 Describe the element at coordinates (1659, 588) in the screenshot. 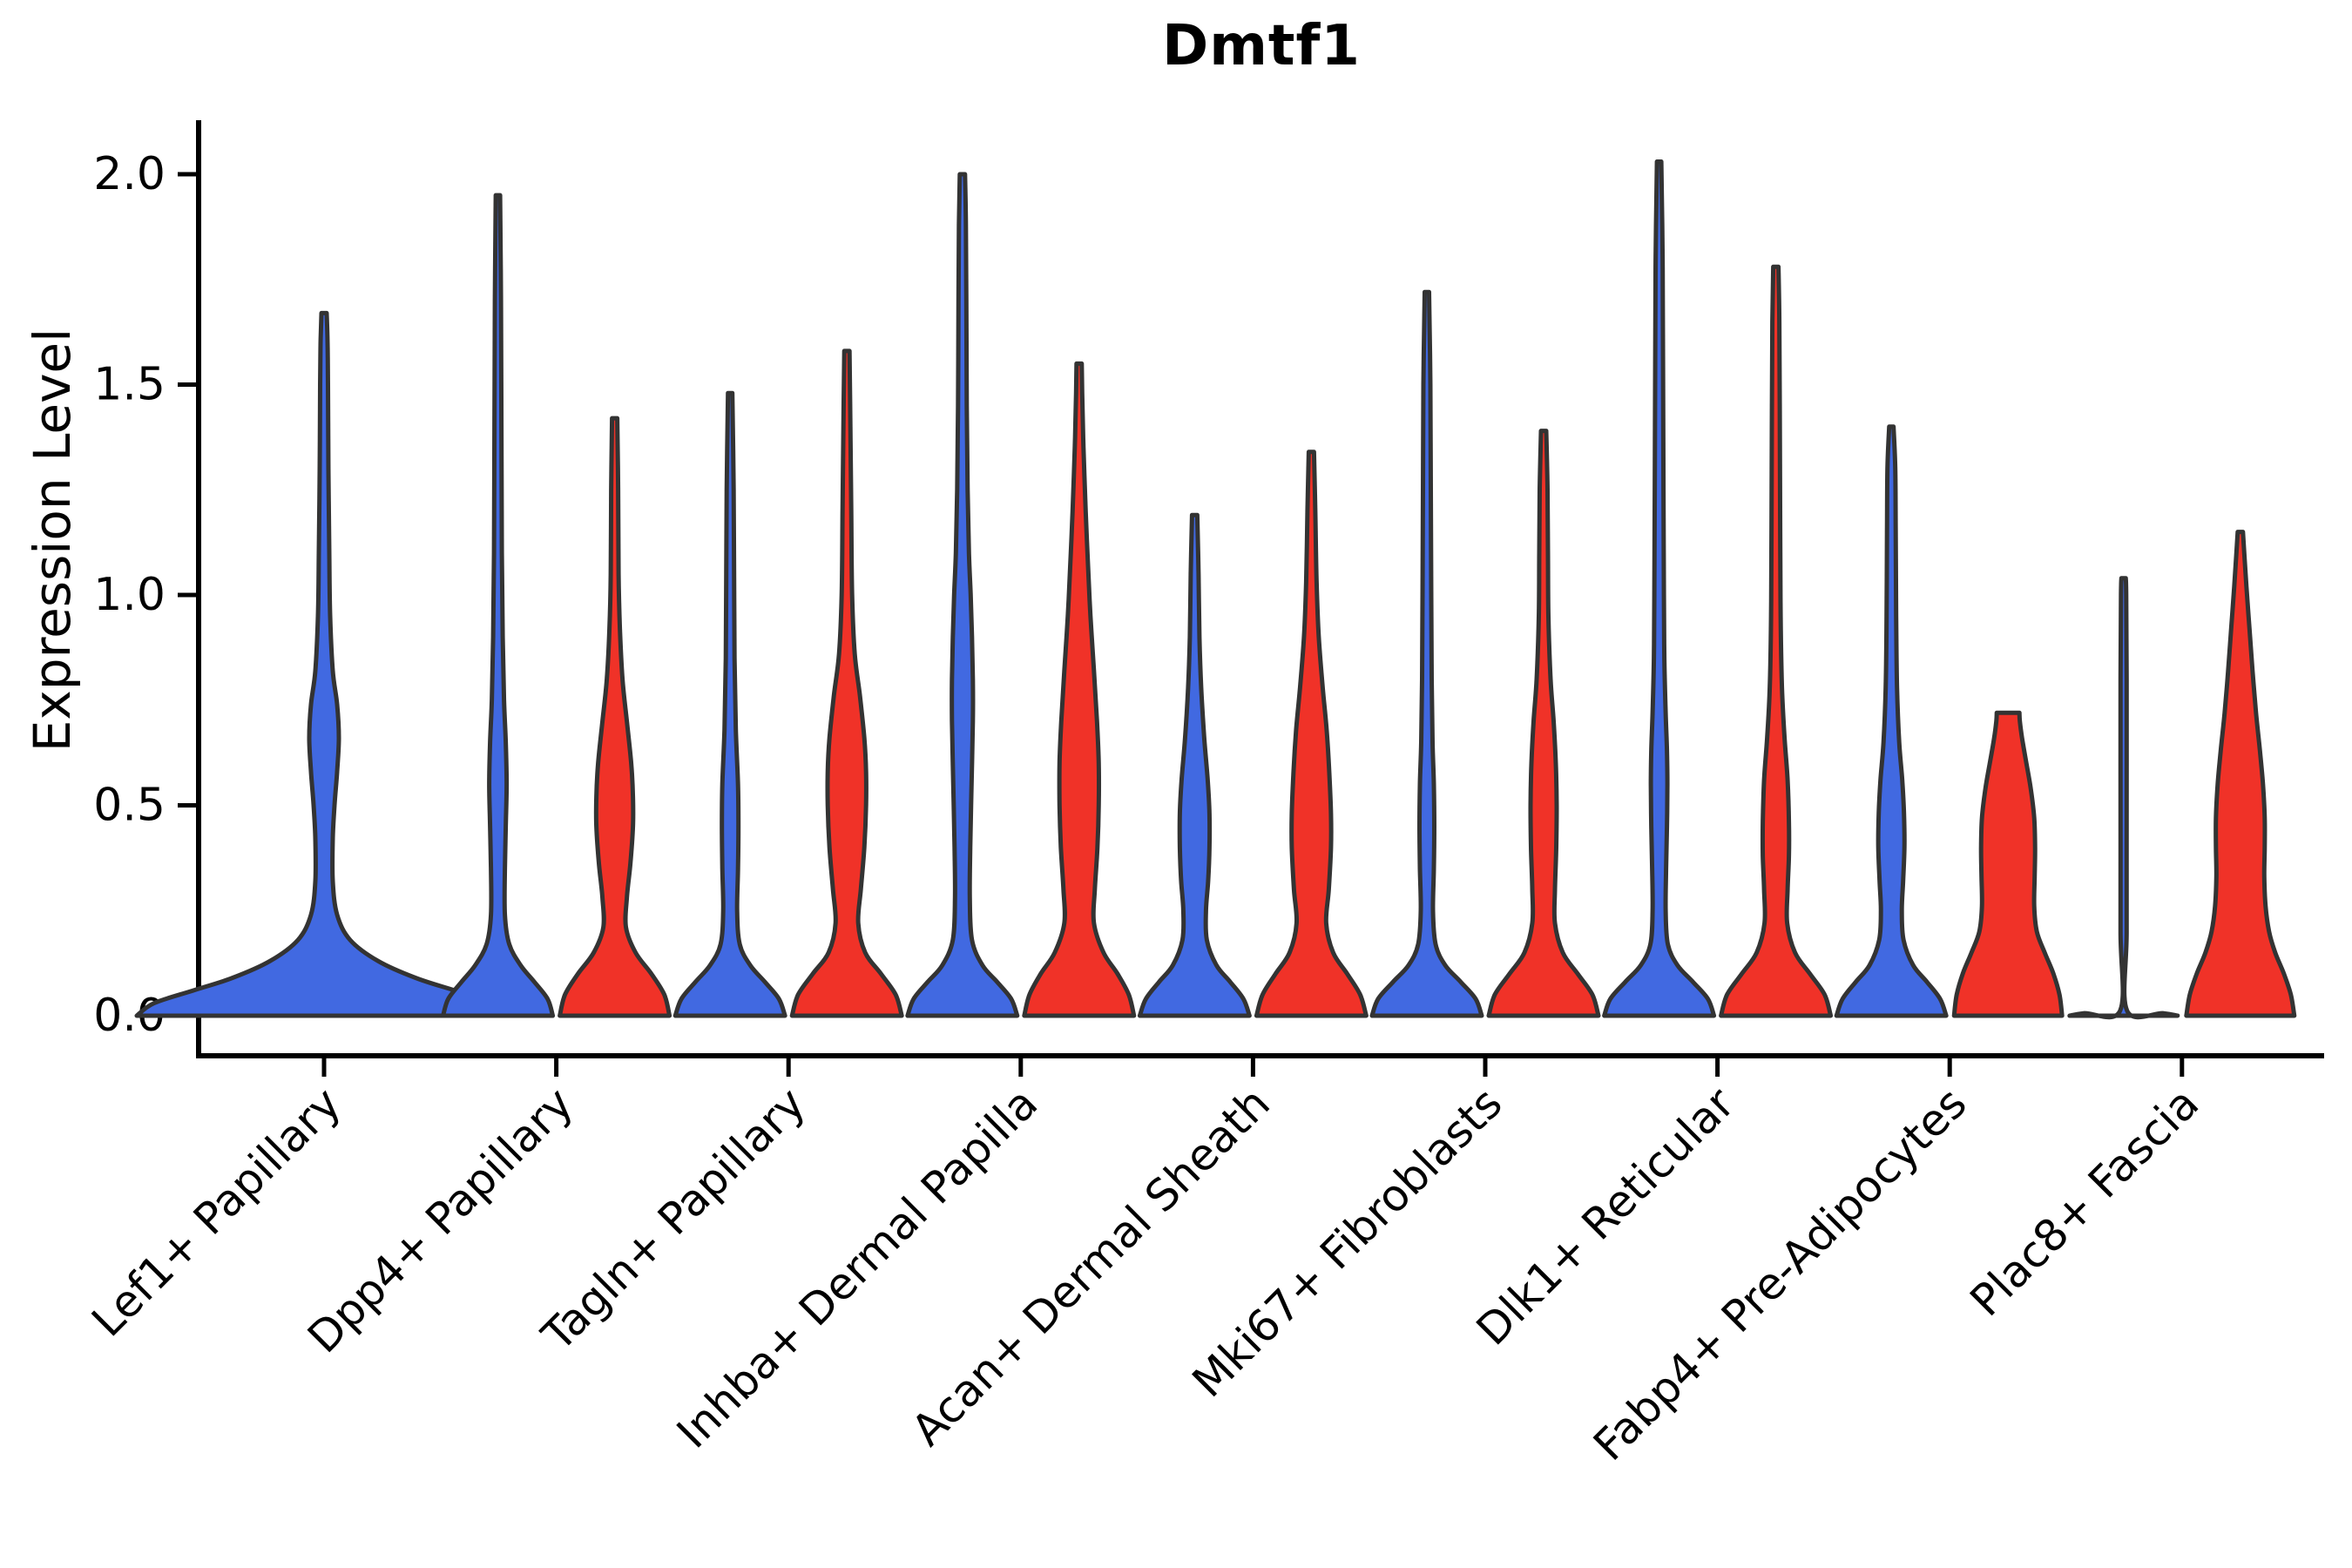

I see `violin-dlk1-reticular-blue` at that location.